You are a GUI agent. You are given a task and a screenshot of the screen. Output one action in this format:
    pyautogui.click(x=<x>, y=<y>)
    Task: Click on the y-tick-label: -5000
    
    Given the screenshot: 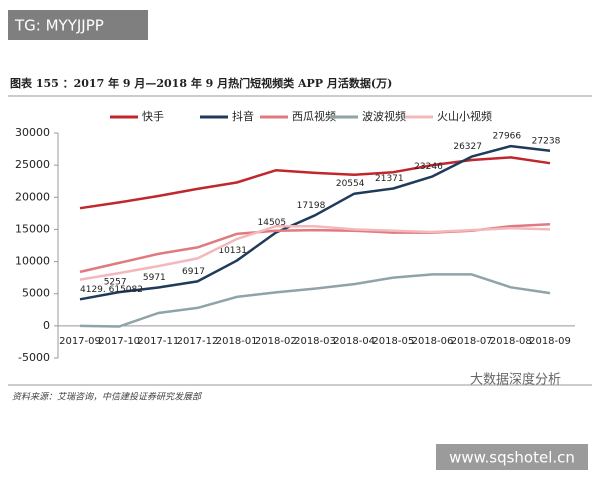 What is the action you would take?
    pyautogui.click(x=34, y=357)
    